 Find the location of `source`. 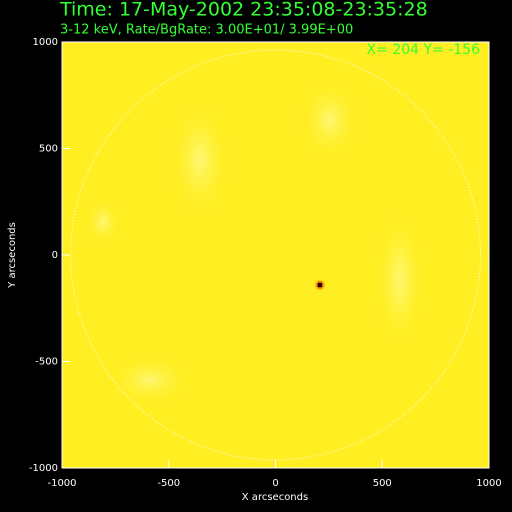

source is located at coordinates (319, 285).